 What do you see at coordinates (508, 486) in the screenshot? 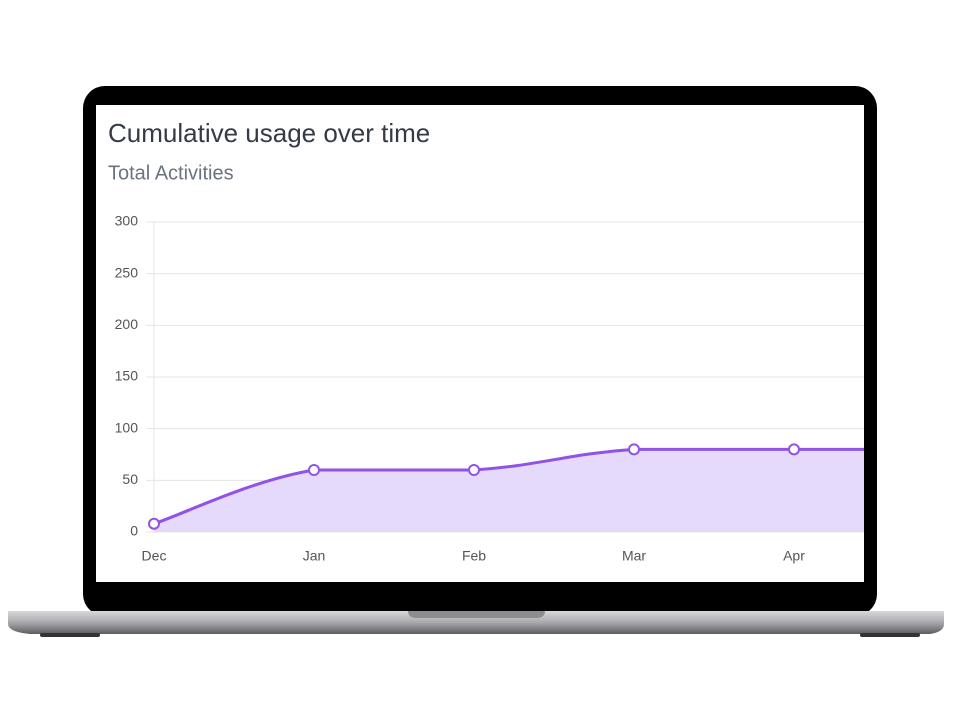
I see `line` at bounding box center [508, 486].